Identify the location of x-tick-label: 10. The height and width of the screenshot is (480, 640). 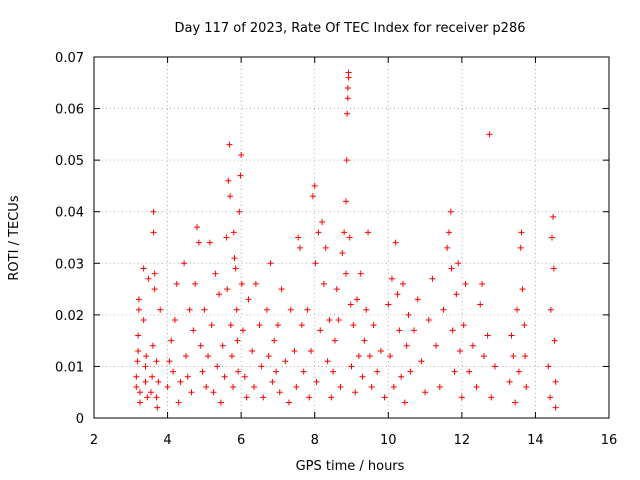
(388, 440).